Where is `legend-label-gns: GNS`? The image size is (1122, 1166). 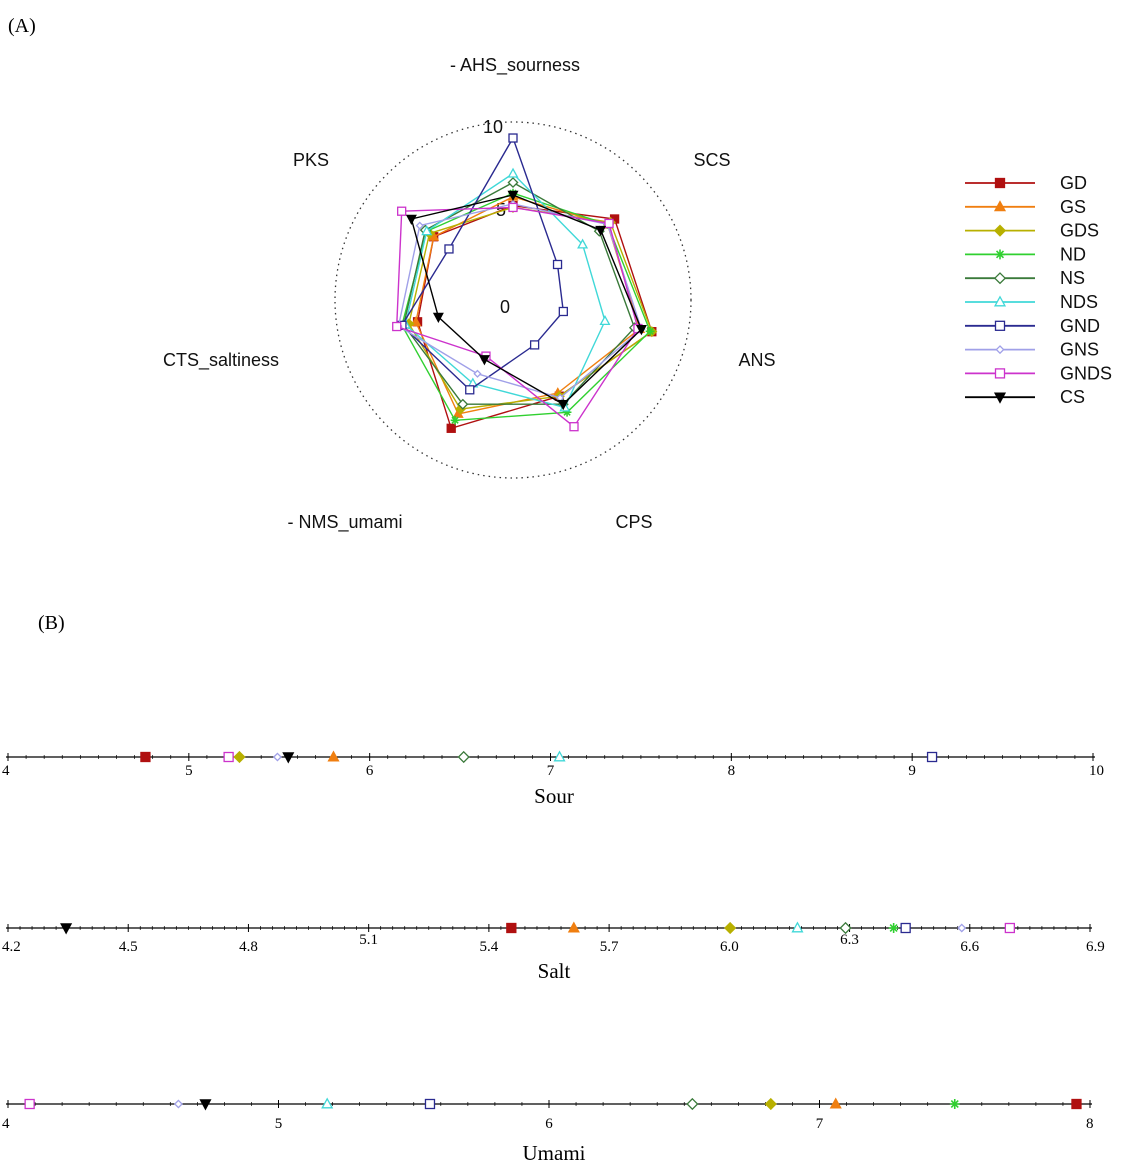 legend-label-gns: GNS is located at coordinates (1079, 350).